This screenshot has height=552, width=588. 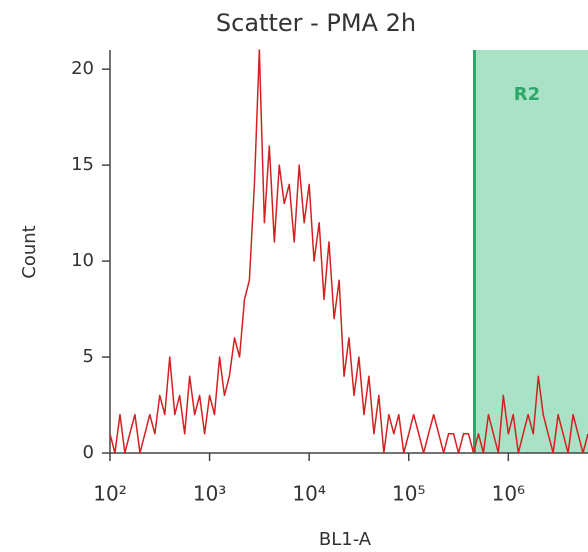 I want to click on gate-region, so click(x=531, y=251).